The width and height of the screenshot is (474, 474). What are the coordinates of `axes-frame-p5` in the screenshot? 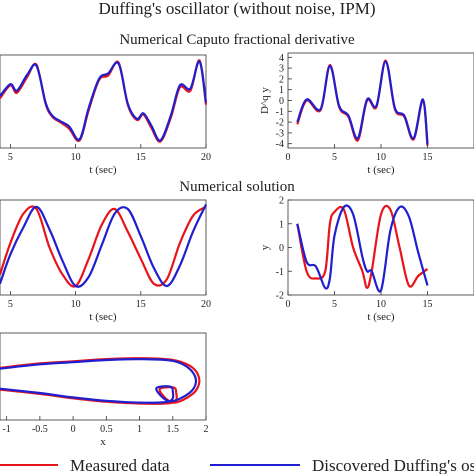 It's located at (103, 376).